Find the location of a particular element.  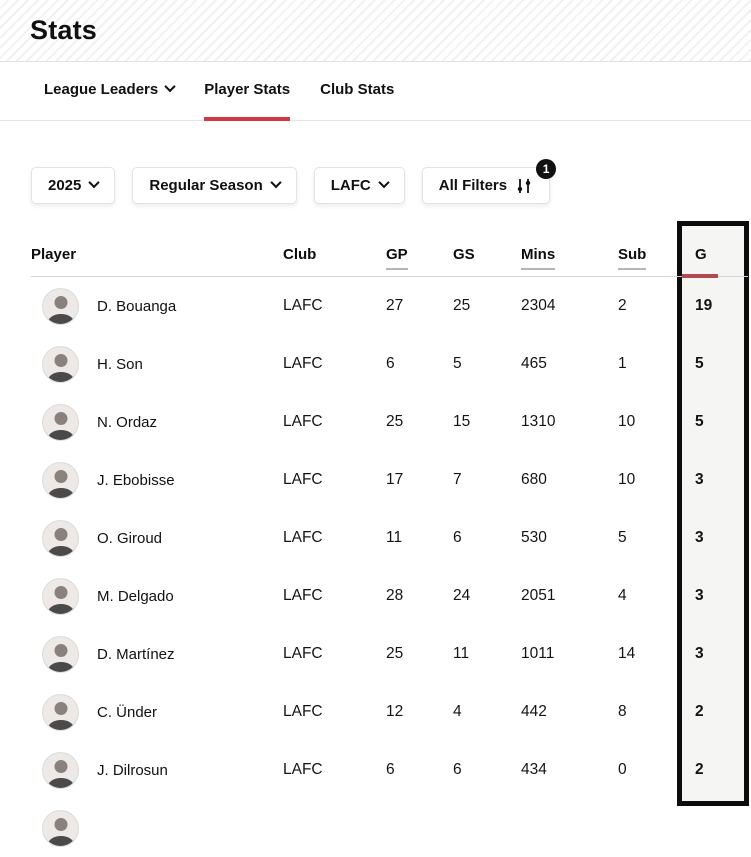

player-cell: N. Ordaz is located at coordinates (157, 422).